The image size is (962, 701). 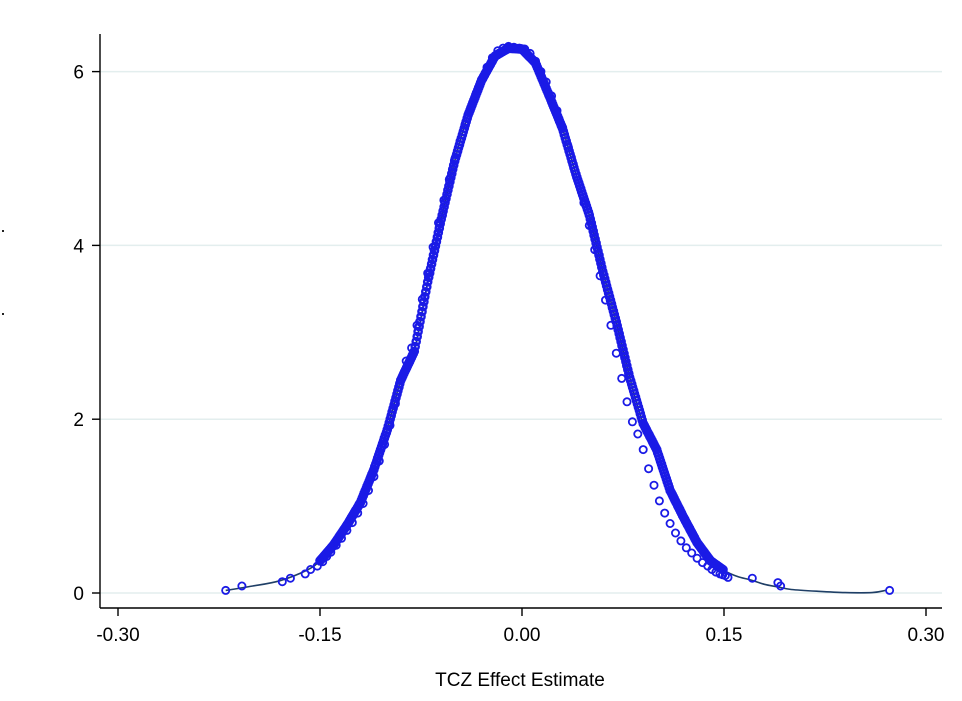 I want to click on x-tick-label: 0.00, so click(x=522, y=635).